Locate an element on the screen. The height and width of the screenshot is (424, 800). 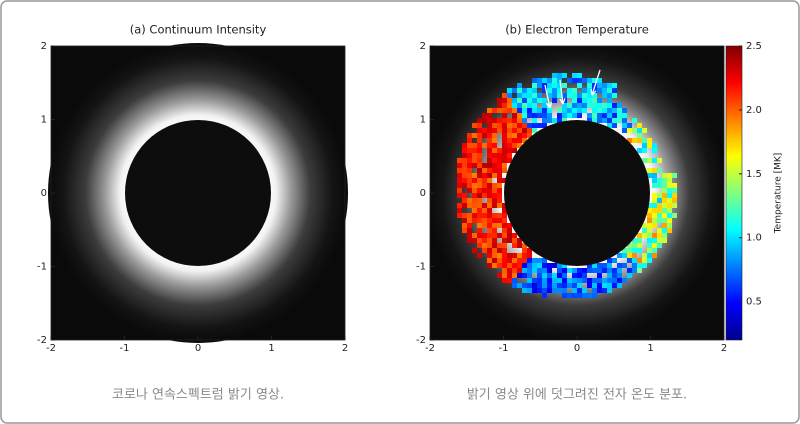
y-tick-label: 0 is located at coordinates (44, 193).